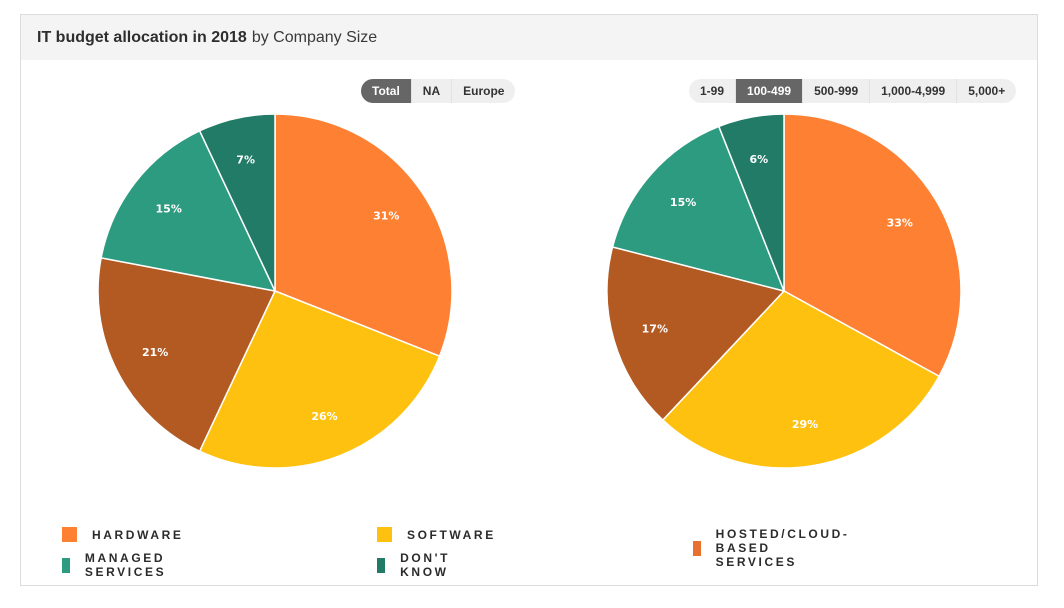 This screenshot has height=608, width=1064. What do you see at coordinates (758, 159) in the screenshot?
I see `pie-label-dont-know: 6%` at bounding box center [758, 159].